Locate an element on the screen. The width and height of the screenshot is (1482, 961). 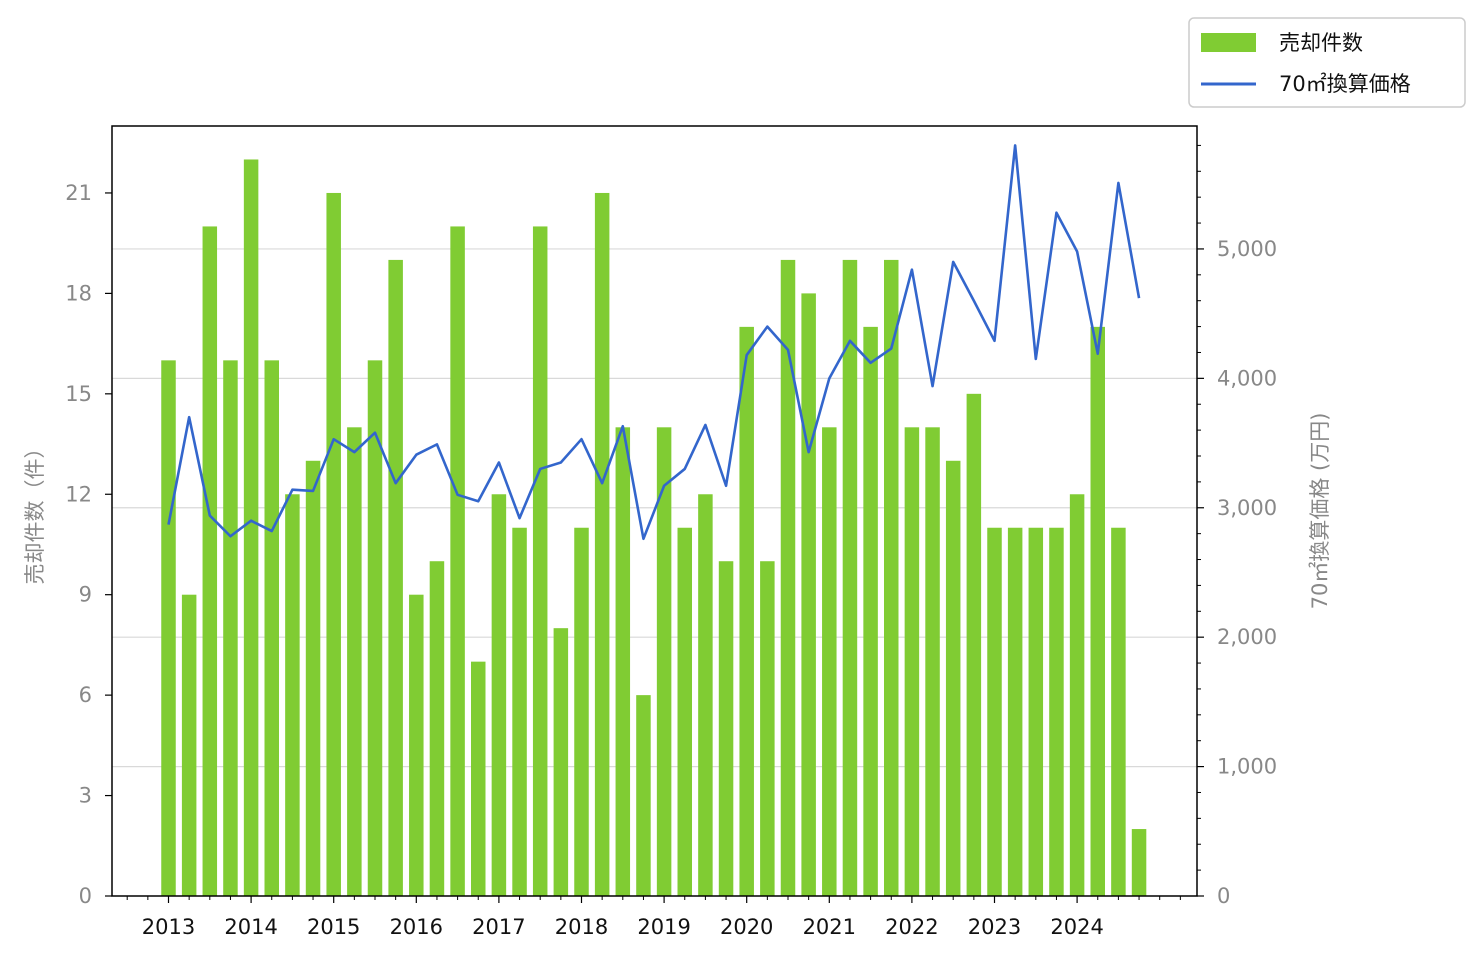
legend: 売却件数 70㎡換算価格 is located at coordinates (1327, 62).